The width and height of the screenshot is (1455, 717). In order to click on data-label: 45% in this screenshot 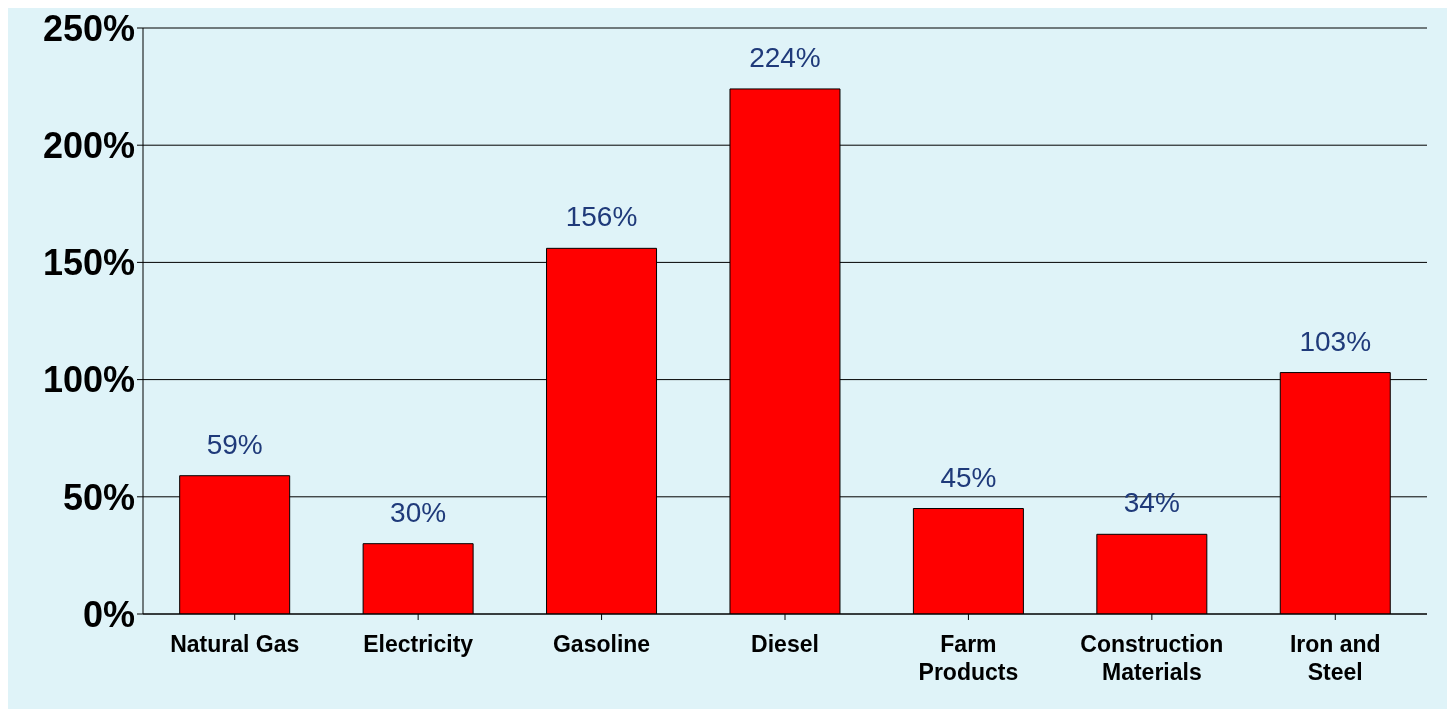, I will do `click(968, 477)`.